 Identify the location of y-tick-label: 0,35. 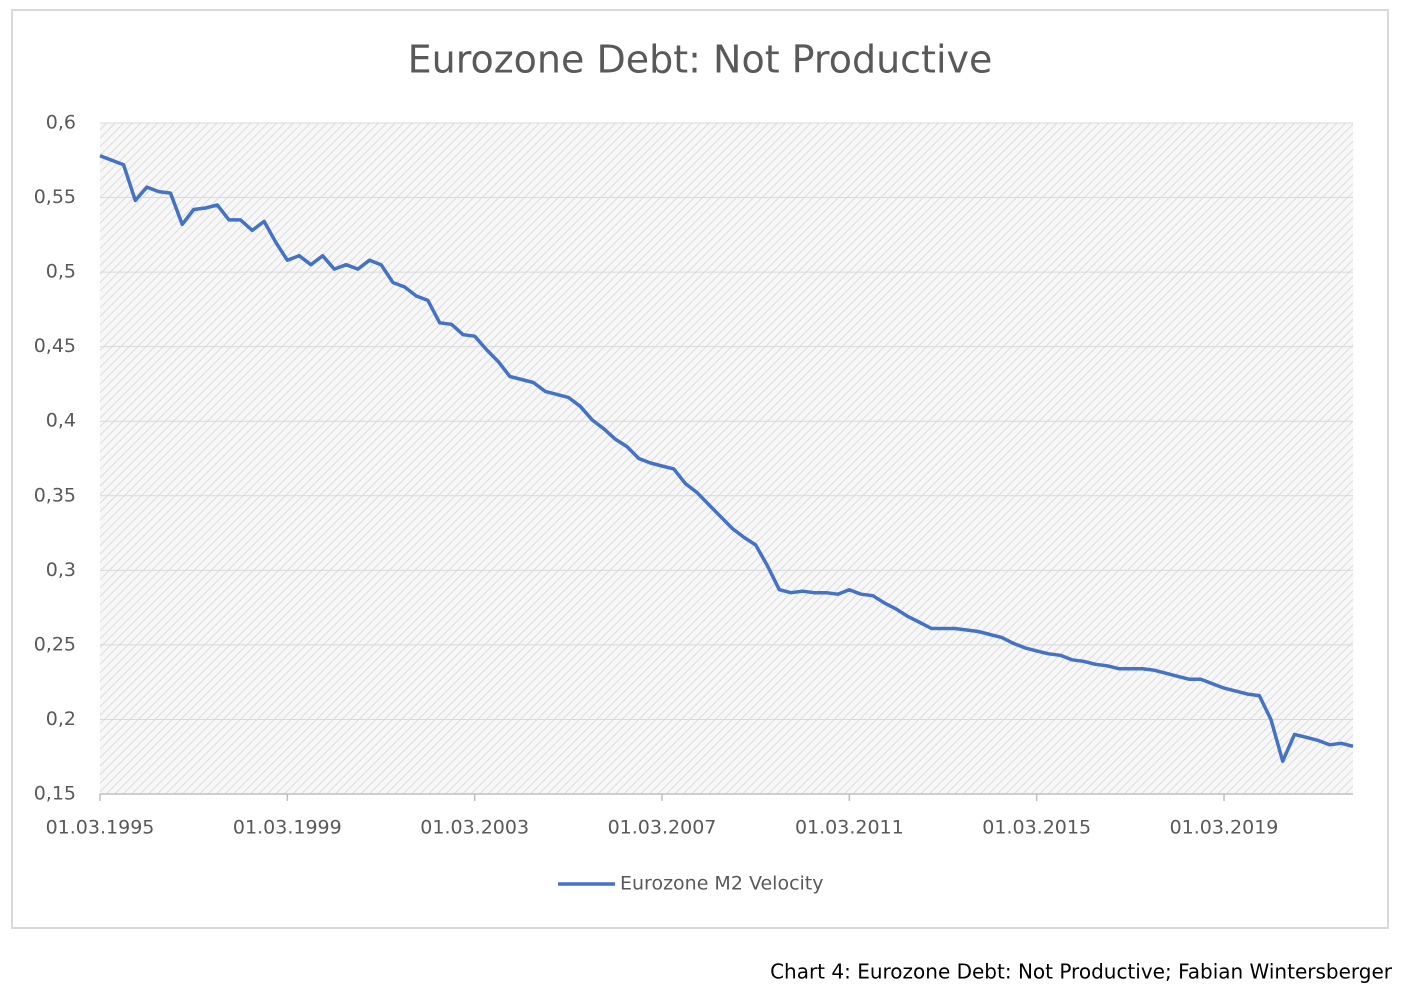
(55, 495).